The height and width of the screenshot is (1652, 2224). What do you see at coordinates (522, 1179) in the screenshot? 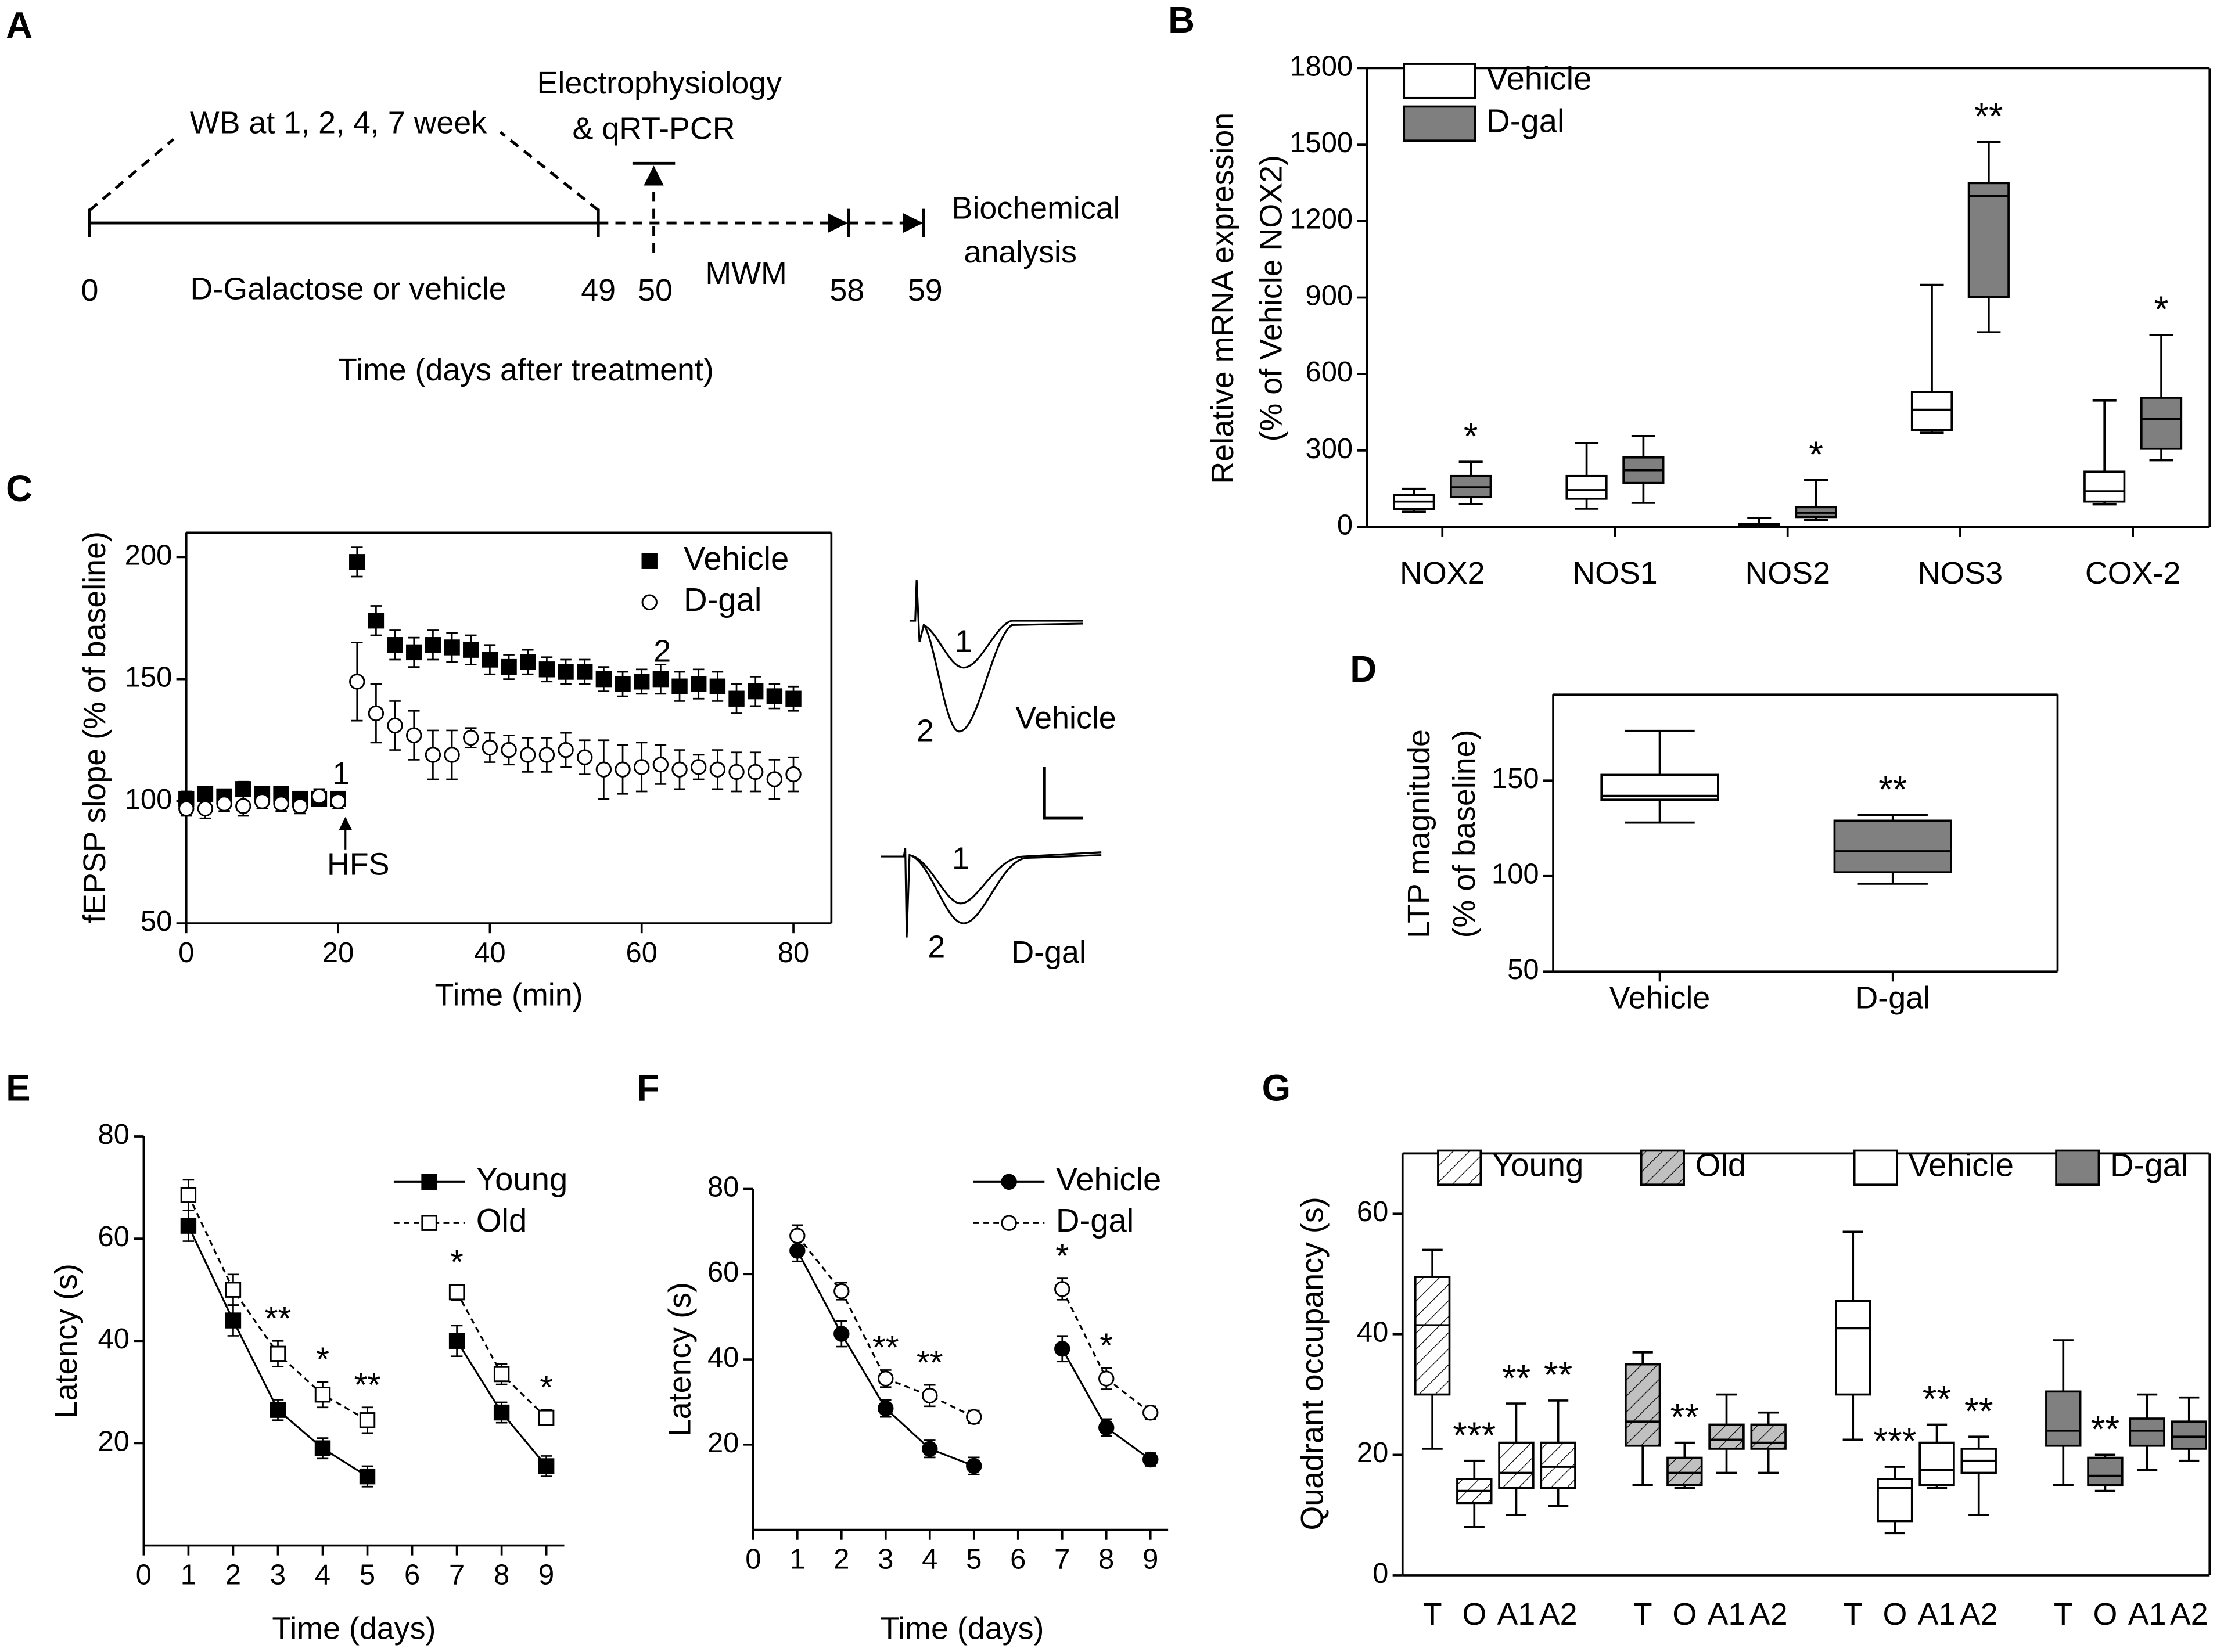
I see `legend-label: Young` at bounding box center [522, 1179].